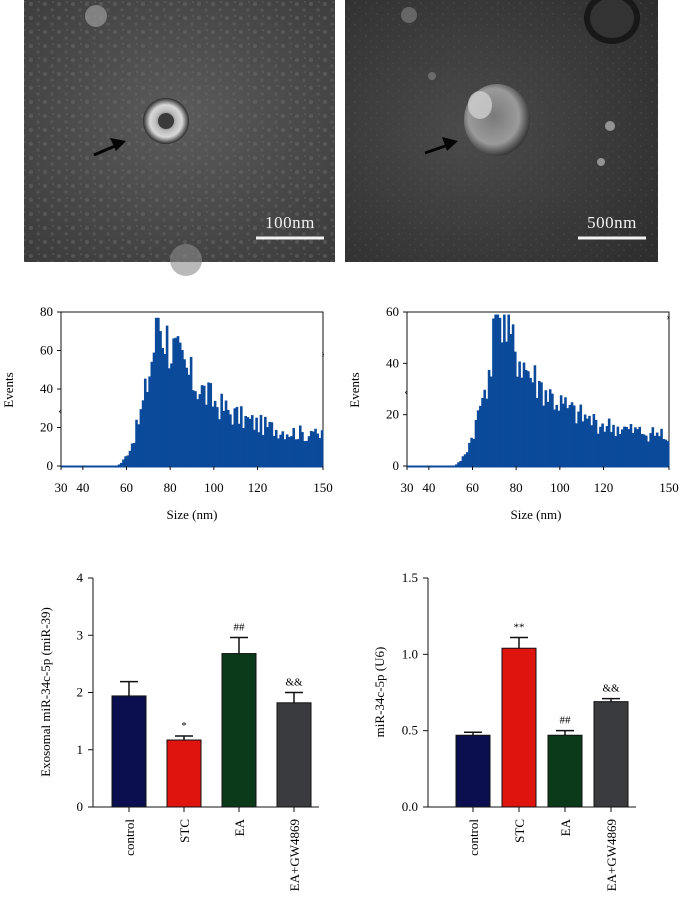  Describe the element at coordinates (519, 642) in the screenshot. I see `error-bar` at that location.